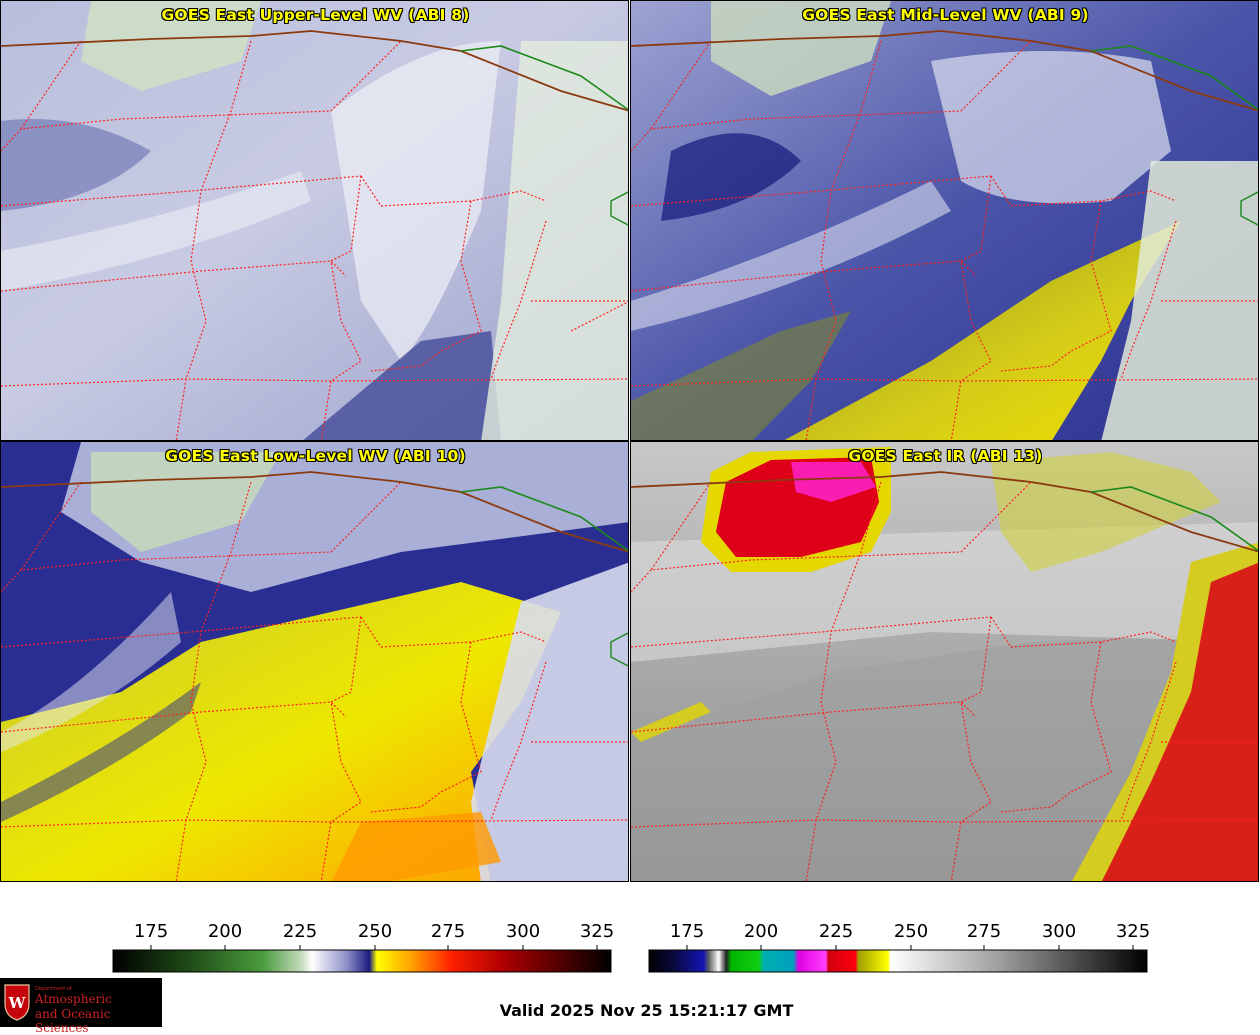 This screenshot has width=1260, height=1035. I want to click on ir-tick-label: 225, so click(836, 931).